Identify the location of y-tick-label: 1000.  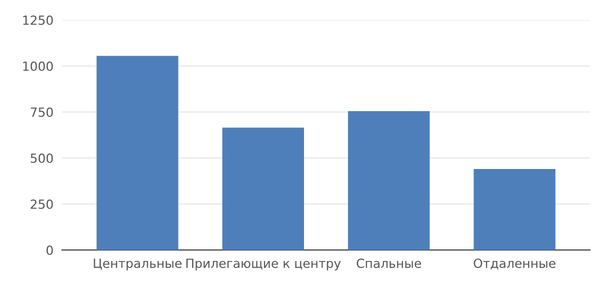
(38, 66).